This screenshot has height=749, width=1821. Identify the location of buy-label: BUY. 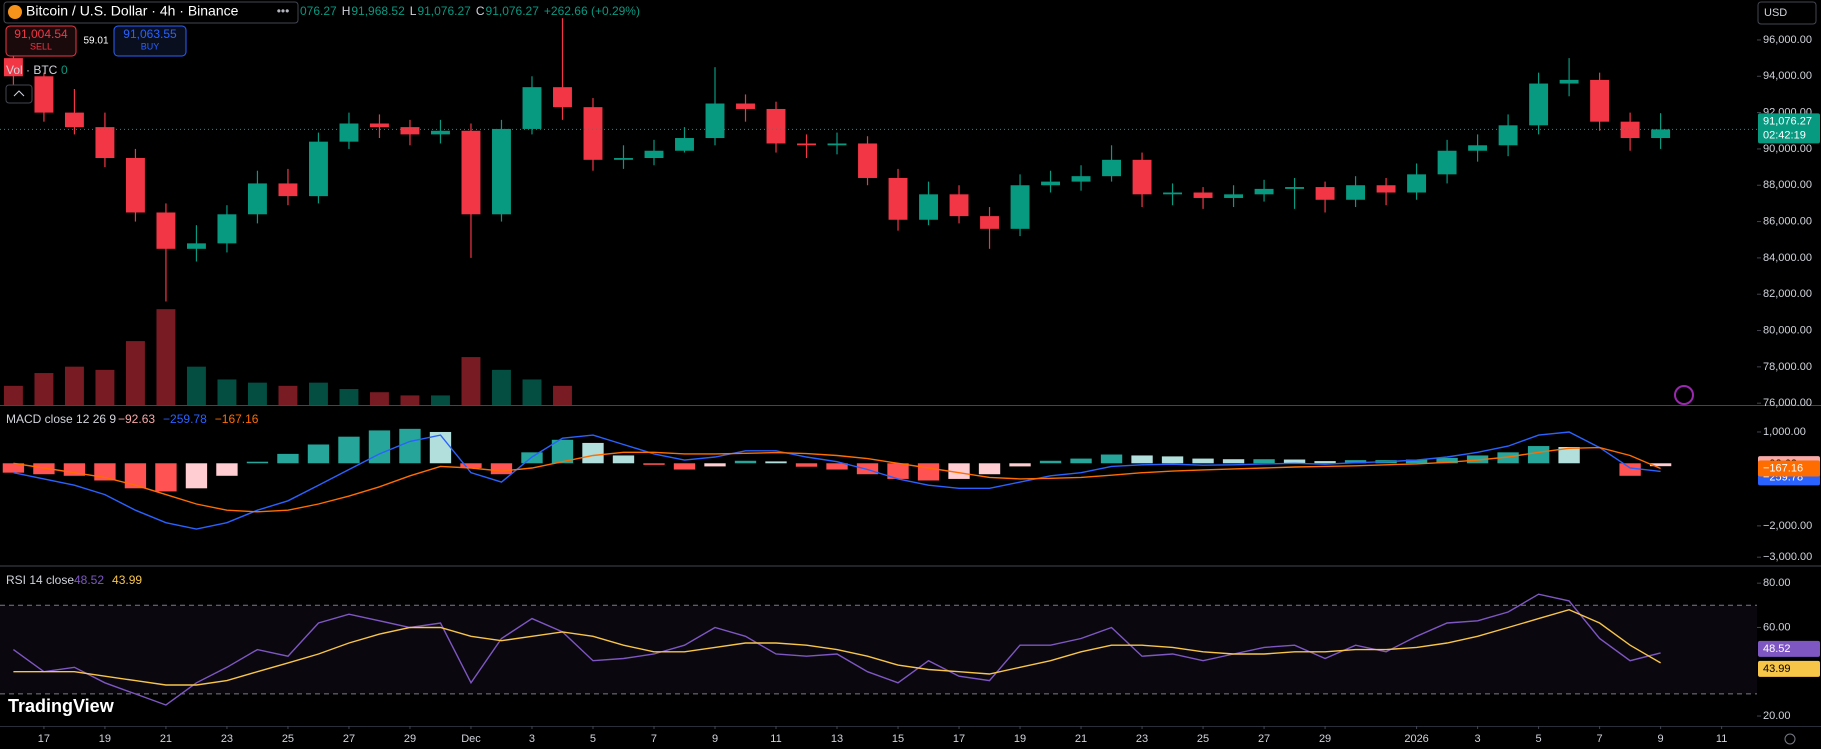
(150, 46).